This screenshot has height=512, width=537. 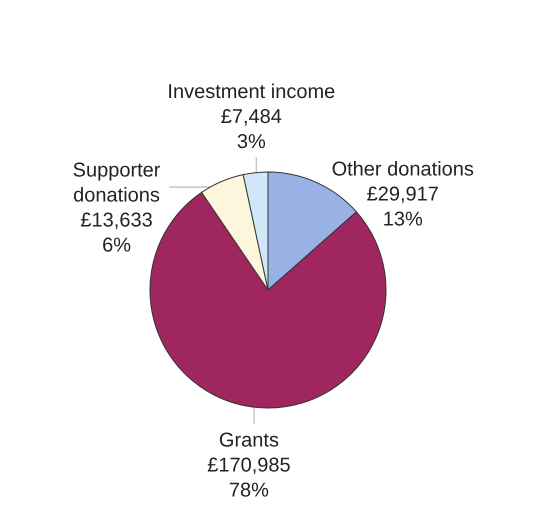 I want to click on slice-label: Other donations, so click(x=403, y=169).